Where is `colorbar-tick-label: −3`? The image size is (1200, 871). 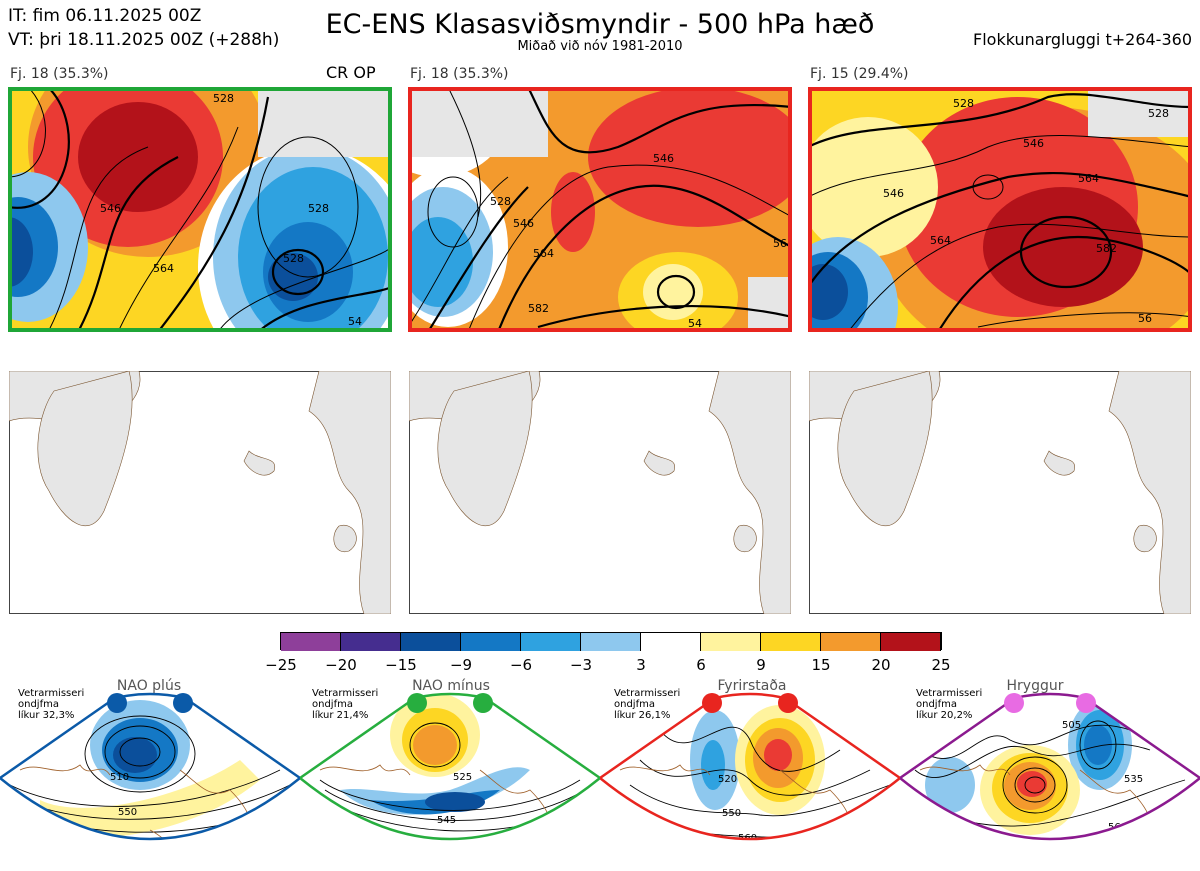
colorbar-tick-label: −3 is located at coordinates (581, 665).